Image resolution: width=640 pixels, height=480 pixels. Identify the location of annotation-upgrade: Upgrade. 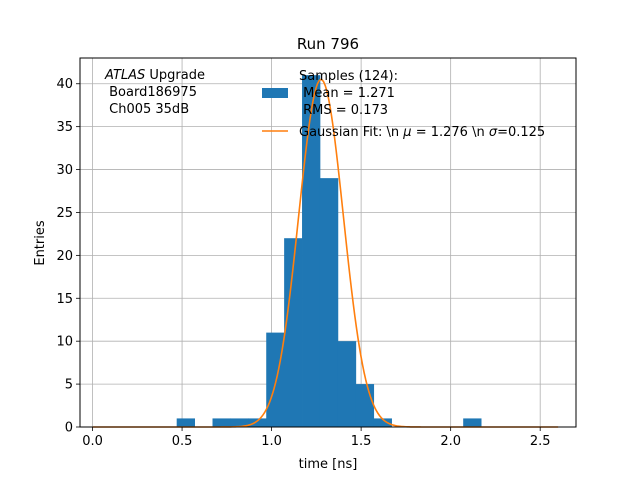
(175, 75).